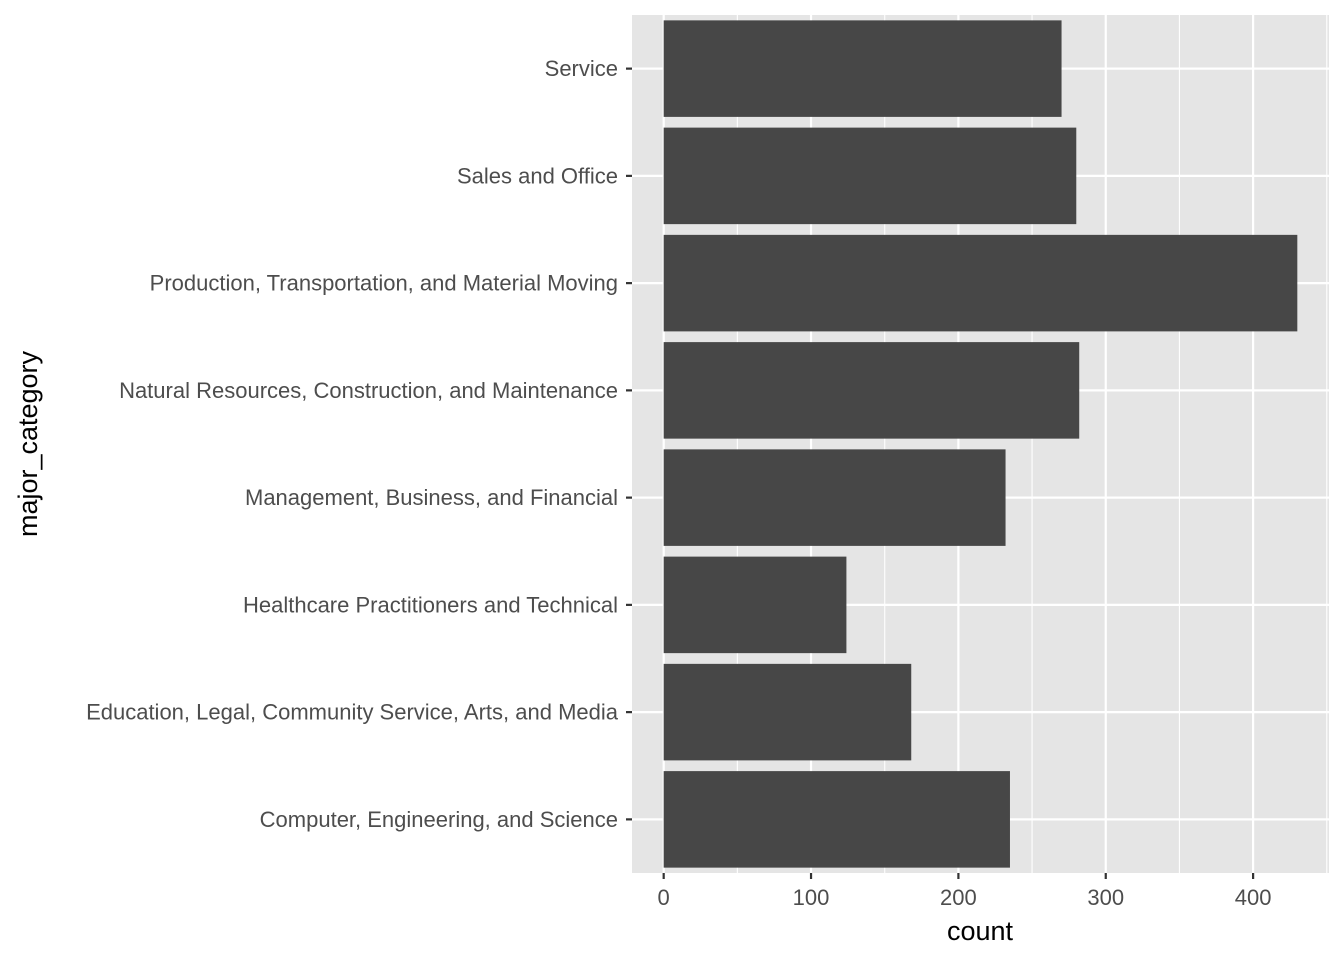 The height and width of the screenshot is (960, 1344). I want to click on y-tick-label: Healthcare Practitioners and Technical, so click(430, 604).